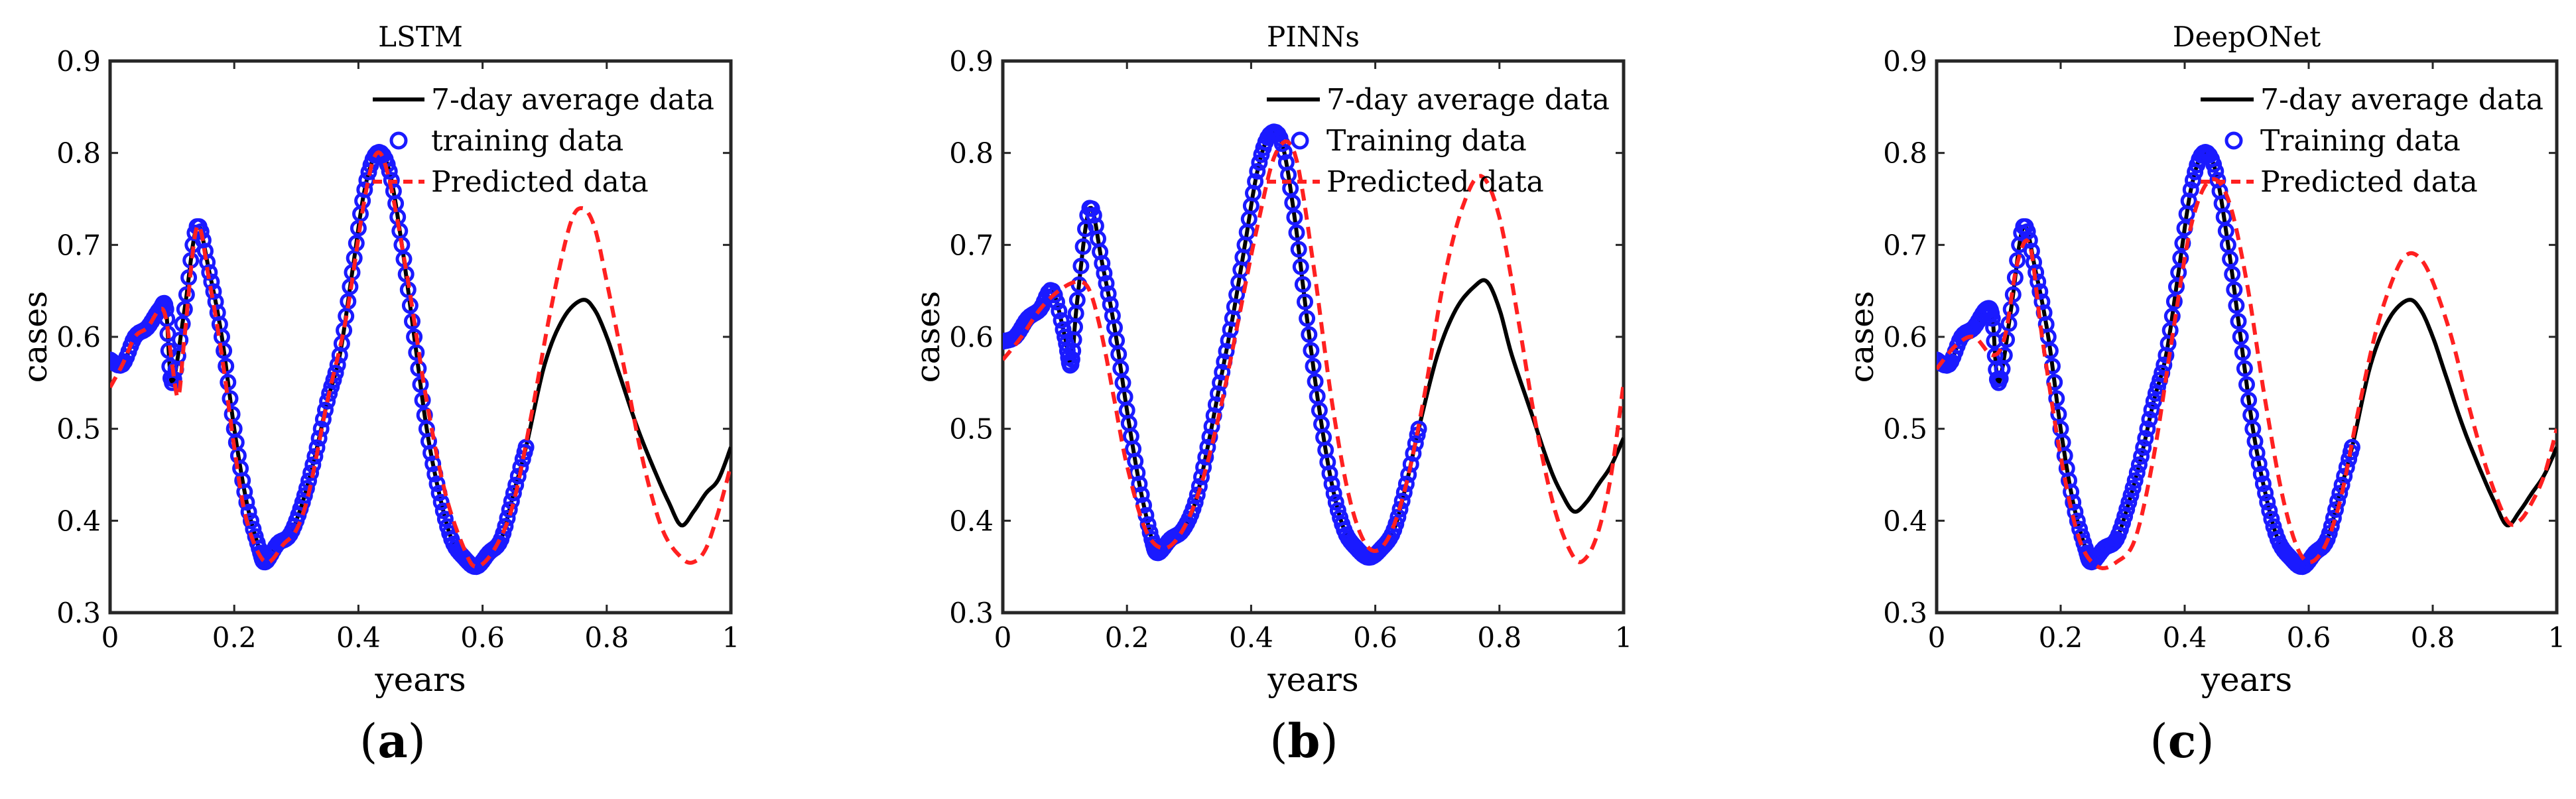 The height and width of the screenshot is (799, 2576). I want to click on series-predicted-line, so click(1314, 351).